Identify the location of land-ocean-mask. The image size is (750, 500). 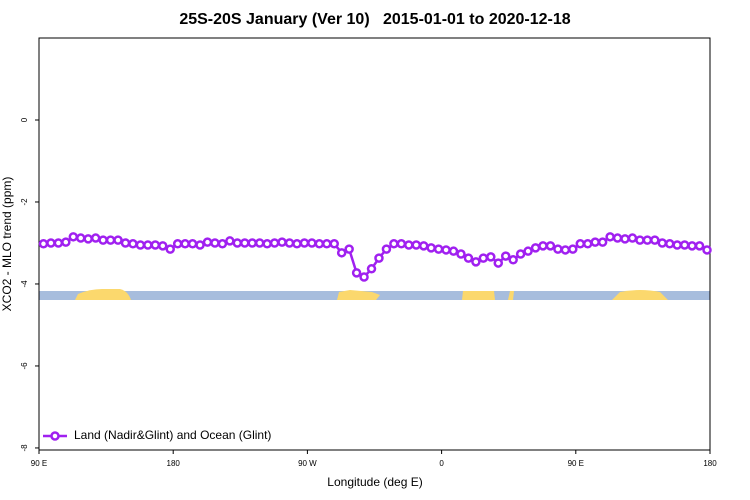
(374, 294).